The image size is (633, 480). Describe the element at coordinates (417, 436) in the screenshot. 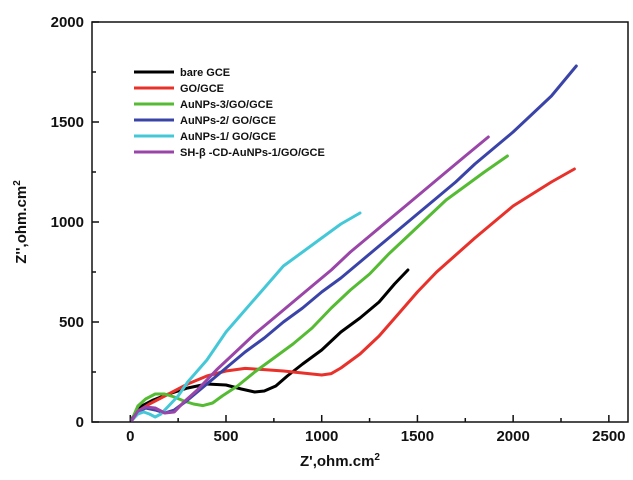

I see `x-tick-label: 1500` at that location.